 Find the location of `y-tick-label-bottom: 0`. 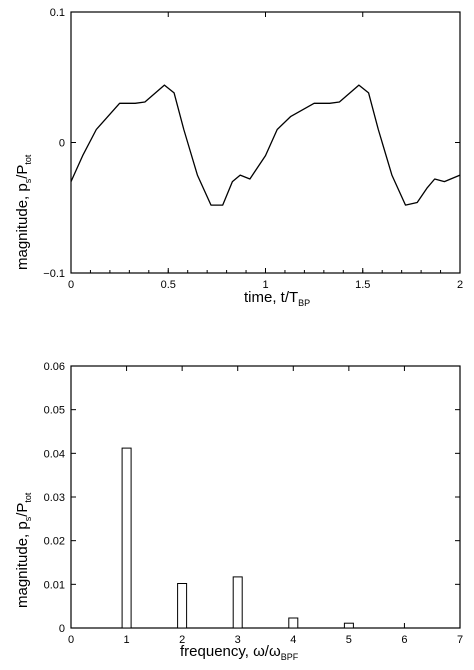

y-tick-label-bottom: 0 is located at coordinates (62, 629).